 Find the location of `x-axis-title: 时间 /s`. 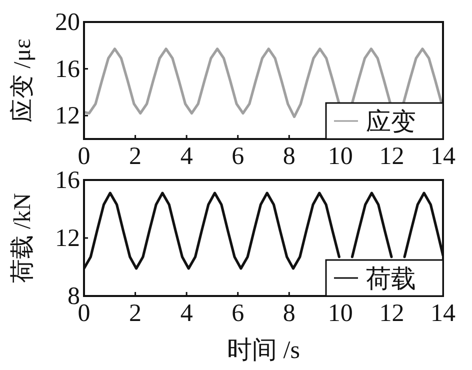

x-axis-title: 时间 /s is located at coordinates (263, 350).